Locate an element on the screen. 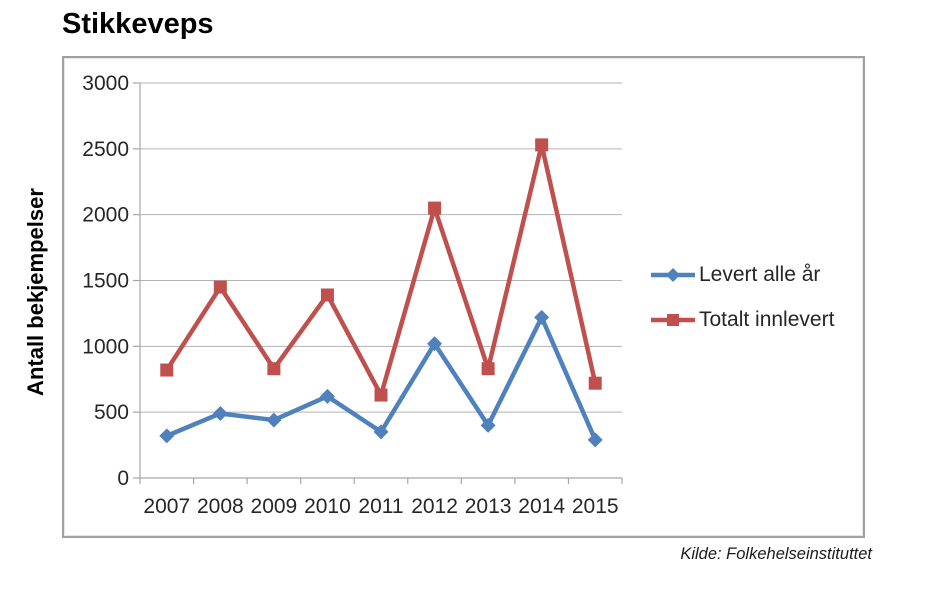 The image size is (941, 590). legend-item-levert-alle-ar: Levert alle år is located at coordinates (742, 275).